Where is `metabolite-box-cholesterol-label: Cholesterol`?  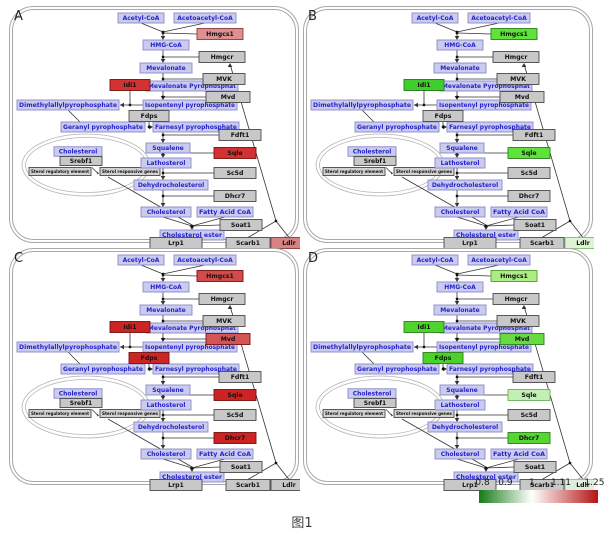
metabolite-box-cholesterol-label: Cholesterol is located at coordinates (460, 212).